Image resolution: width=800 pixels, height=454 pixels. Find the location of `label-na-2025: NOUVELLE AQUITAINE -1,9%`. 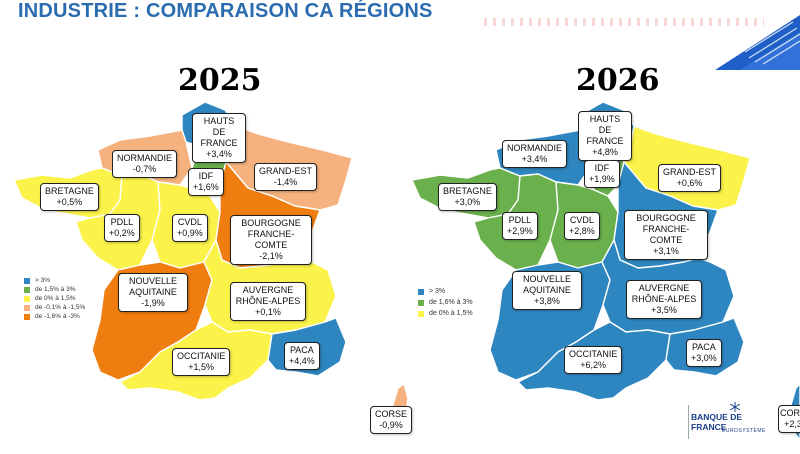

label-na-2025: NOUVELLE AQUITAINE -1,9% is located at coordinates (153, 292).